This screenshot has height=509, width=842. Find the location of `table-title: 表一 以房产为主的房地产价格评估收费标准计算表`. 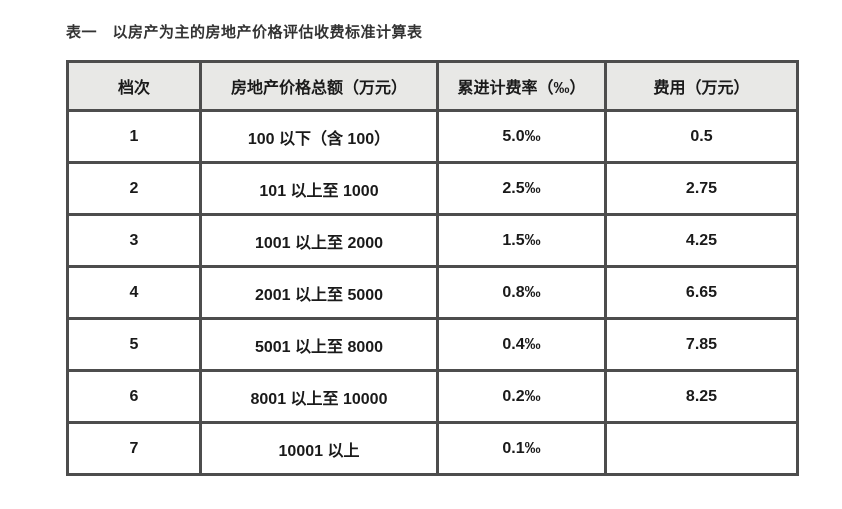

table-title: 表一 以房产为主的房地产价格评估收费标准计算表 is located at coordinates (244, 32).